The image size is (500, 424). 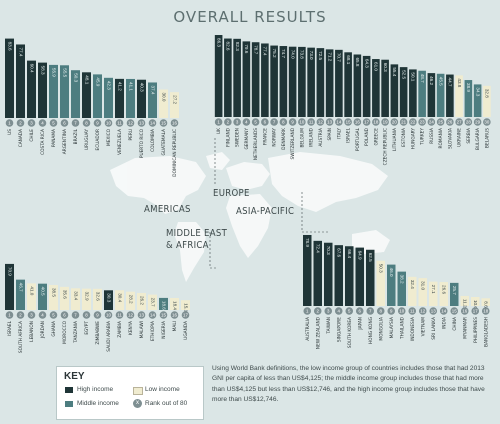 What do you see at coordinates (444, 323) in the screenshot?
I see `category-label: INDIA` at bounding box center [444, 323].